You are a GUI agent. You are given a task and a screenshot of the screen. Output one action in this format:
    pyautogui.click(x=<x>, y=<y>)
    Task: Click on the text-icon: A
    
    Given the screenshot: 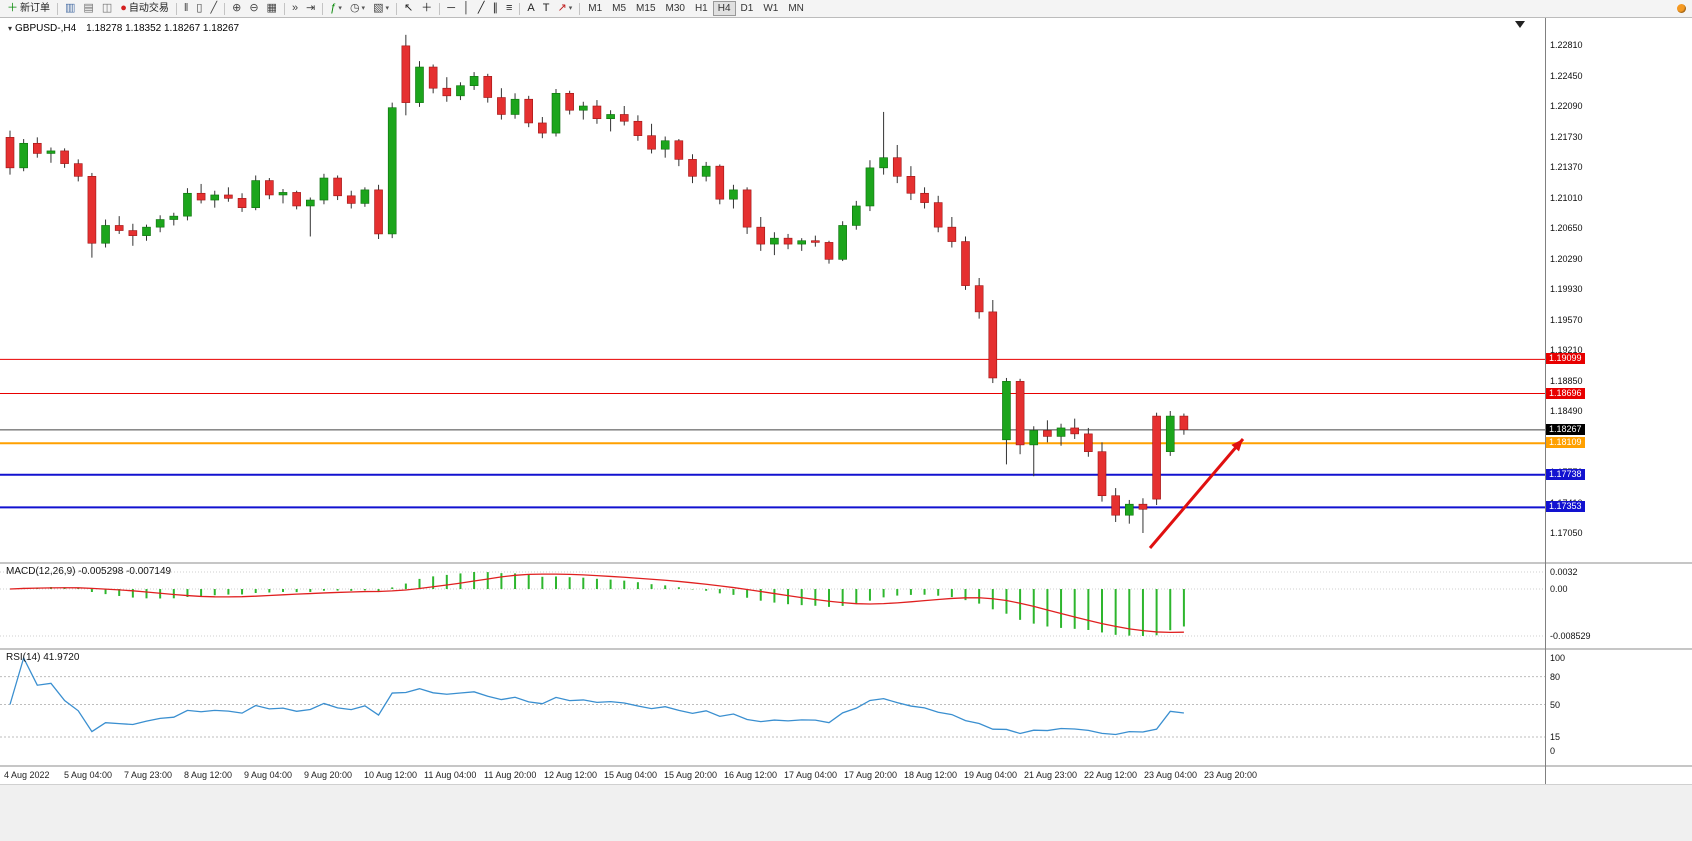 What is the action you would take?
    pyautogui.click(x=531, y=8)
    